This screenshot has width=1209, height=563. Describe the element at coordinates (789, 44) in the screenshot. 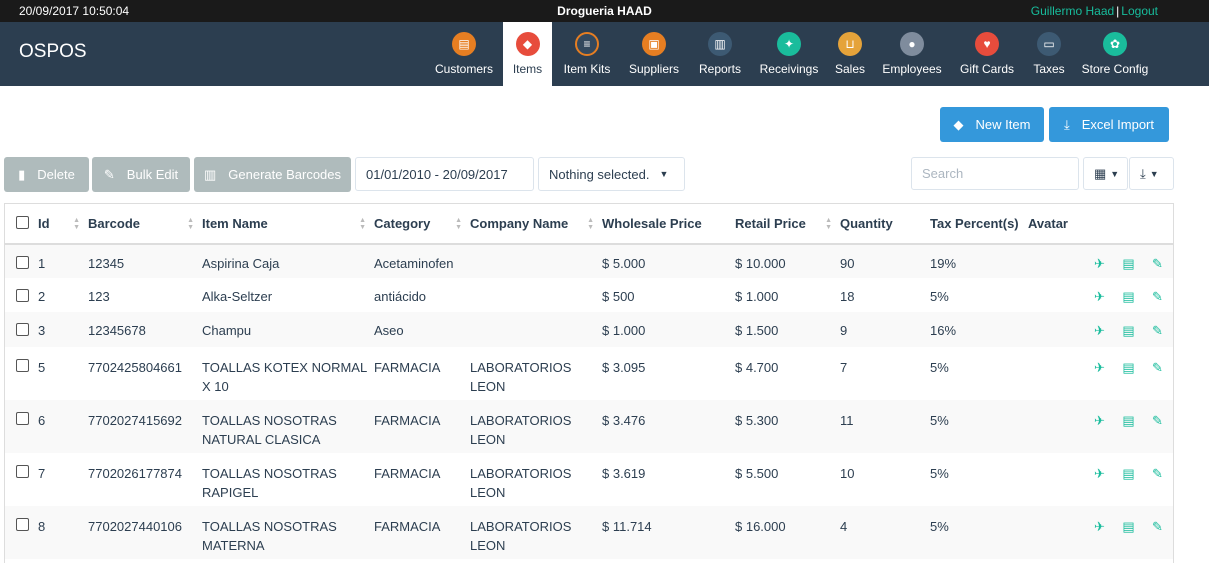

I see `receivings-icon: ✦` at that location.